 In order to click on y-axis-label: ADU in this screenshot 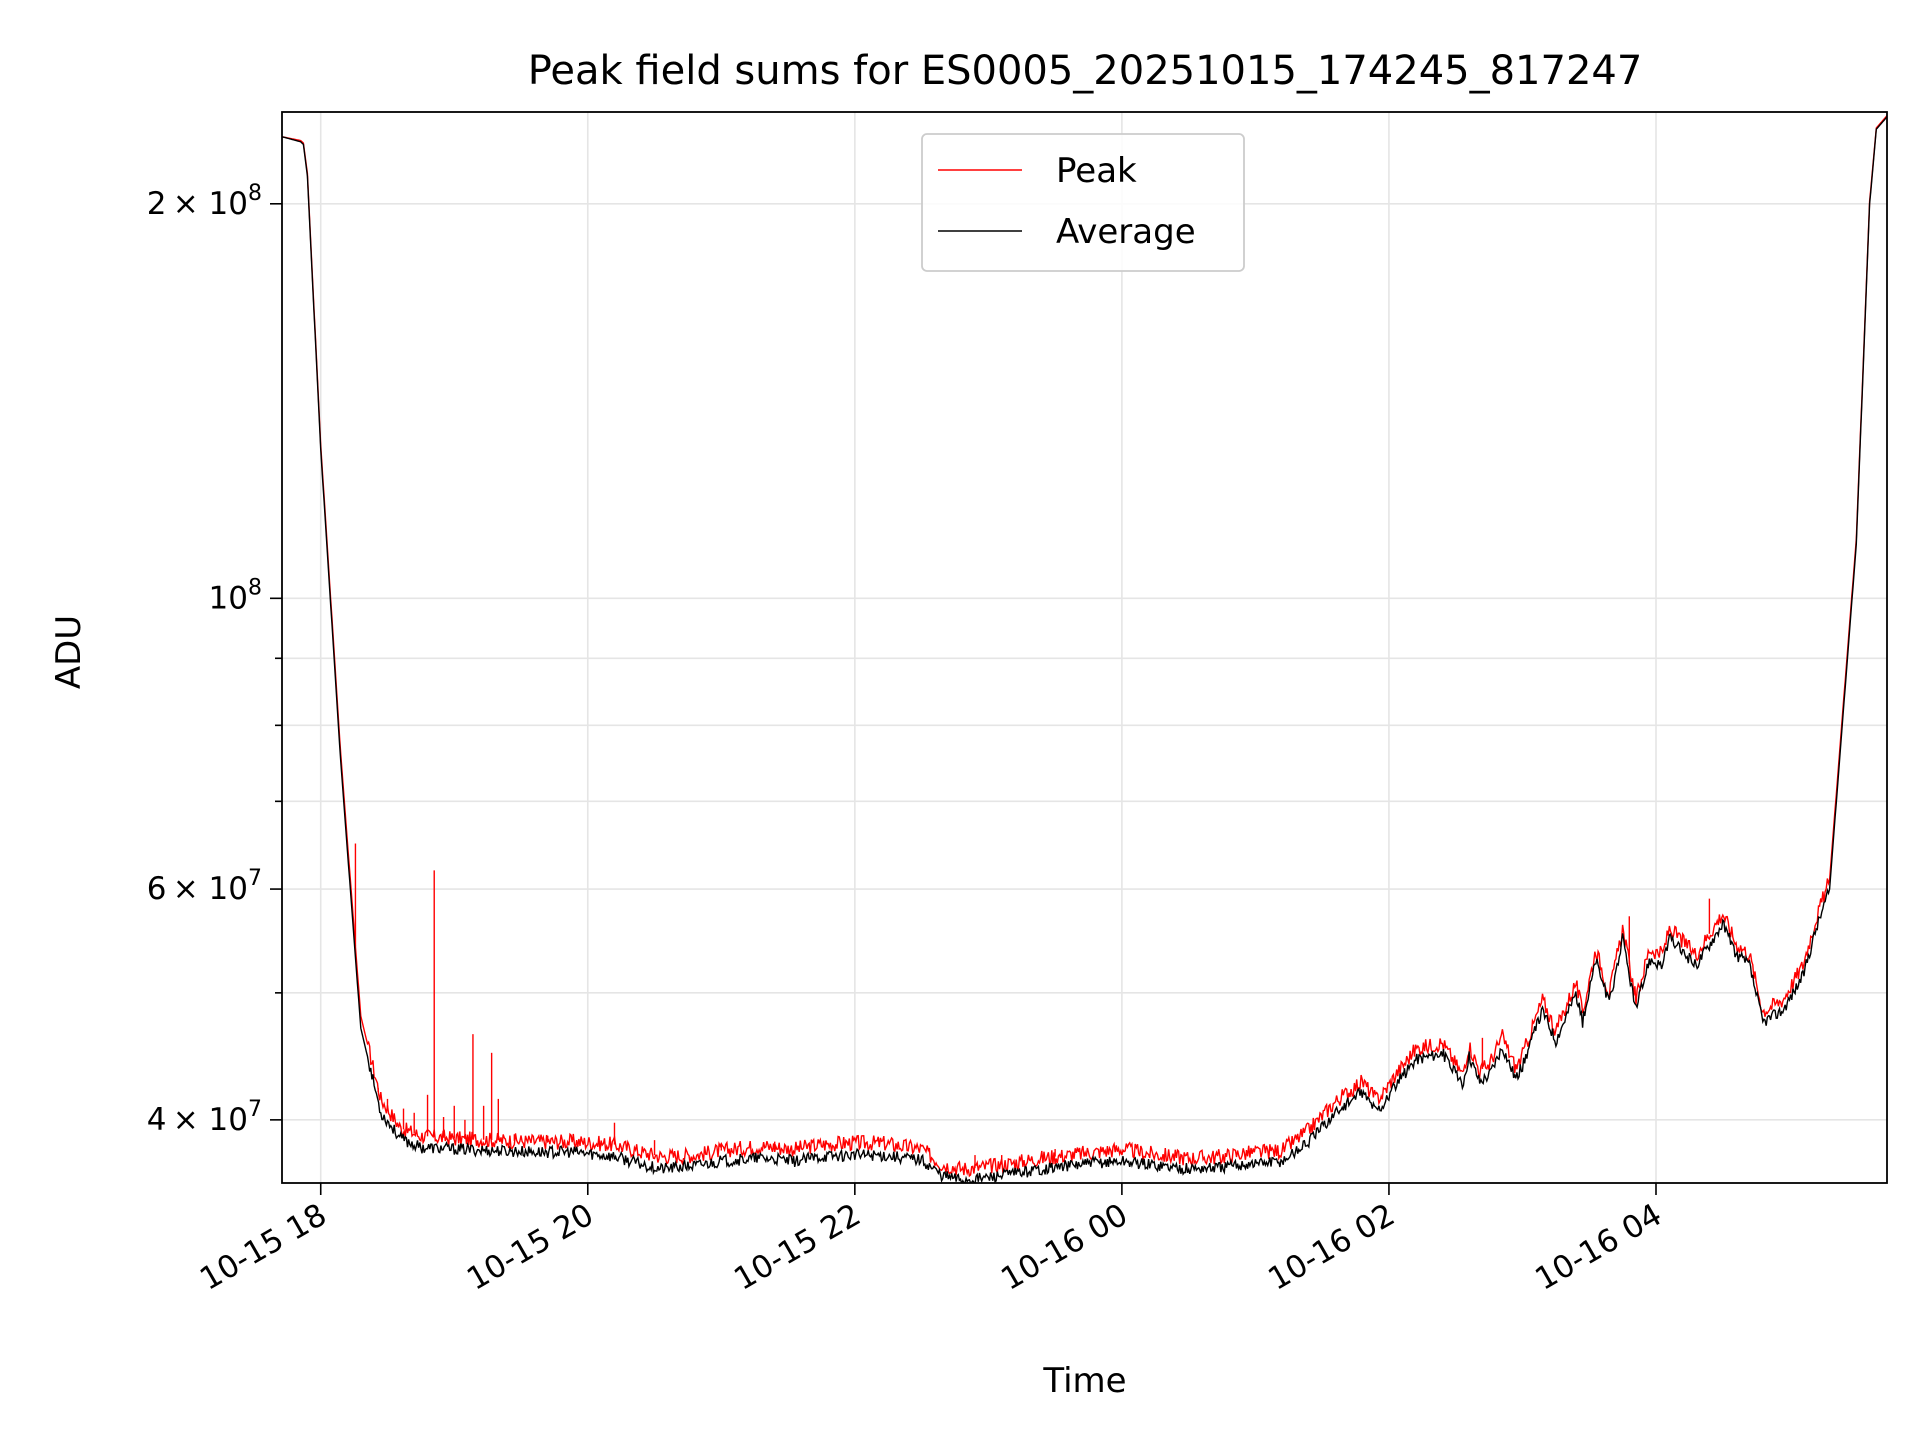, I will do `click(69, 652)`.